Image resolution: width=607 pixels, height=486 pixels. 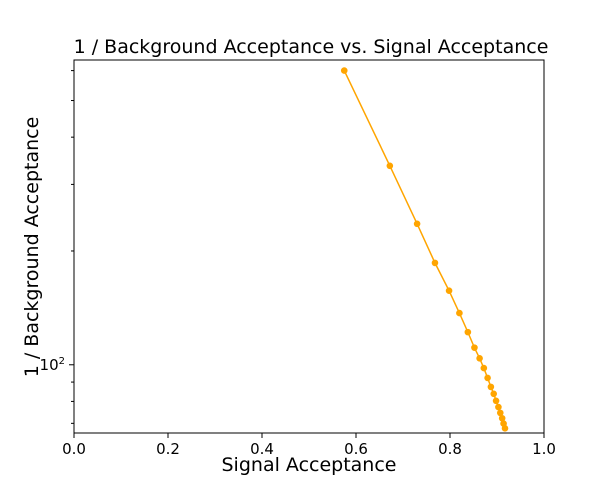 What do you see at coordinates (450, 449) in the screenshot?
I see `x-tick-label: 0.8` at bounding box center [450, 449].